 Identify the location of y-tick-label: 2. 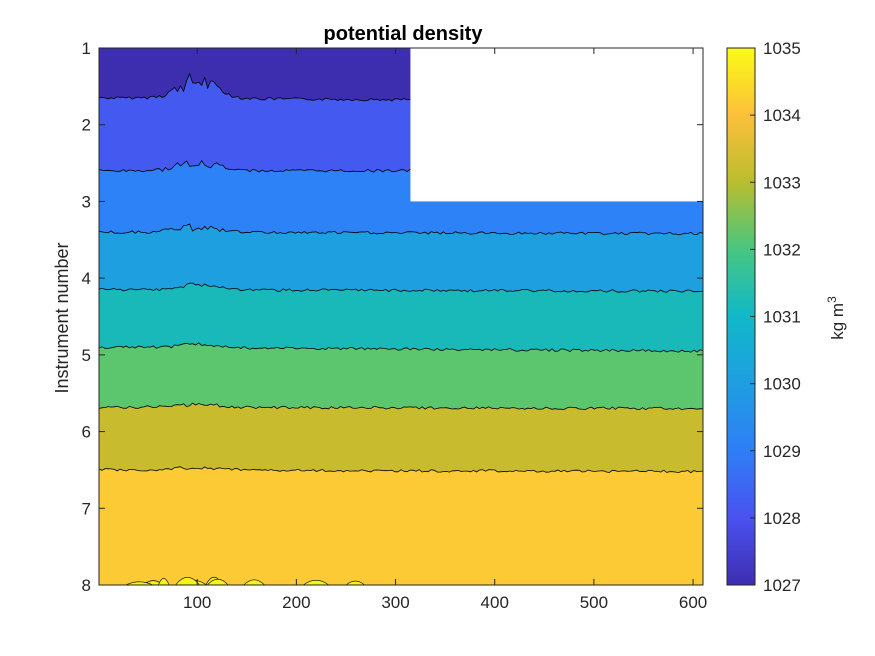
(86, 125).